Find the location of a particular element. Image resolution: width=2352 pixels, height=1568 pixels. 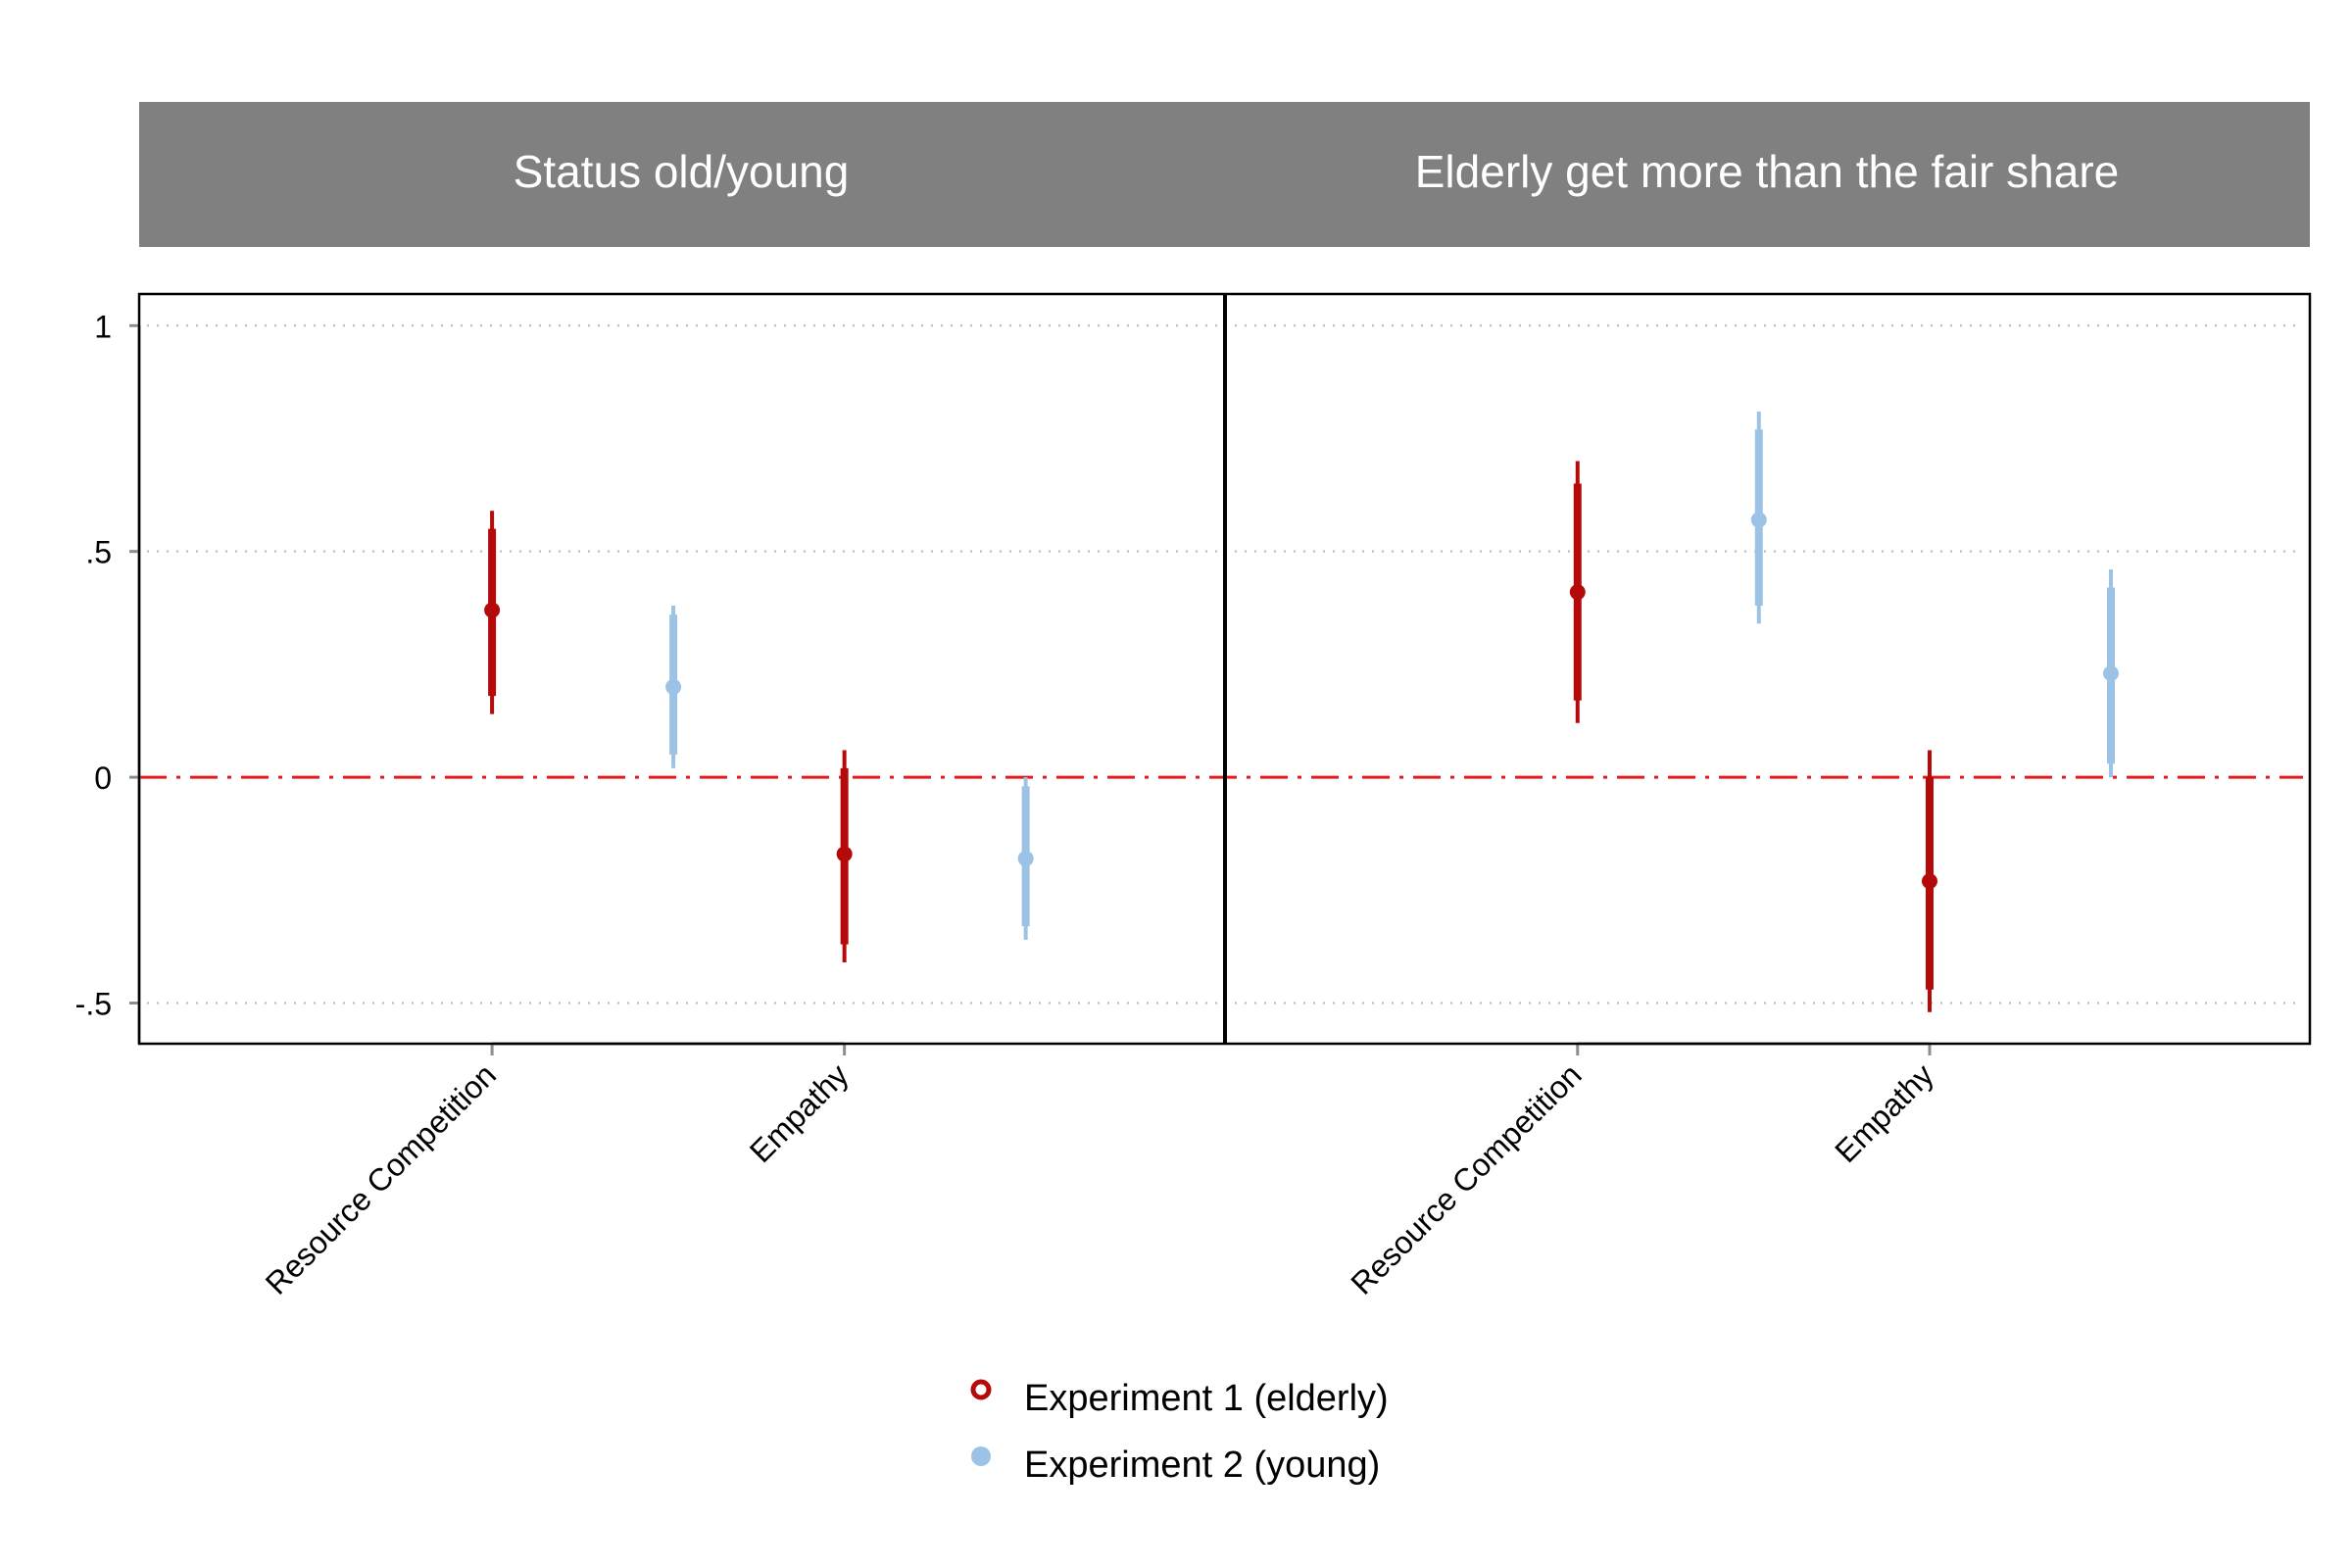

y-tick-label: 0 is located at coordinates (103, 778).